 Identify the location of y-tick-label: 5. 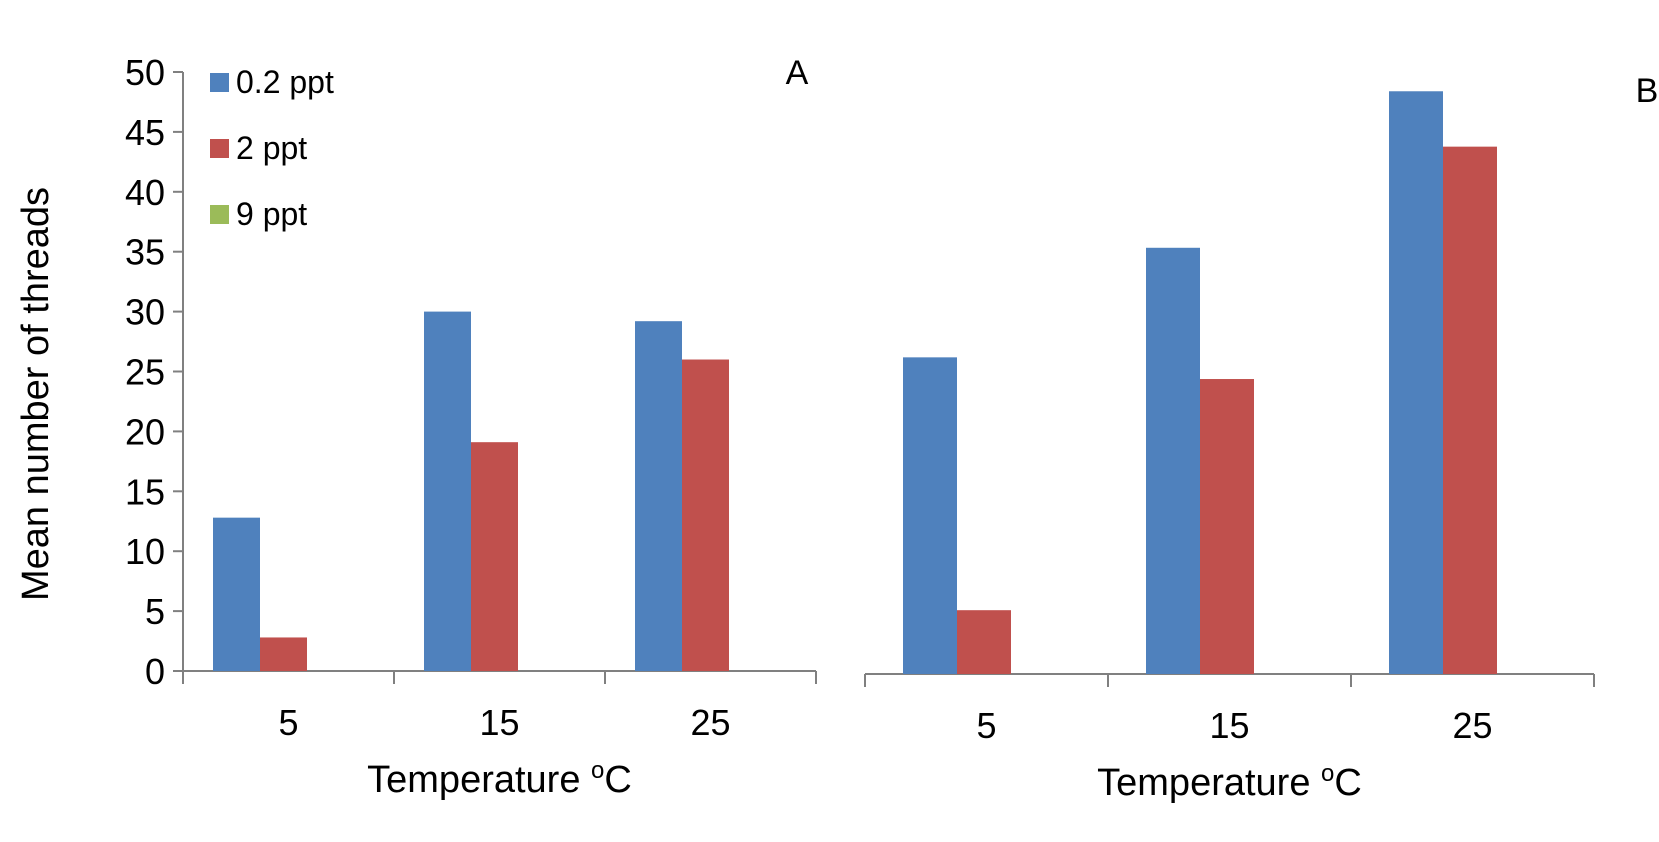
(155, 611).